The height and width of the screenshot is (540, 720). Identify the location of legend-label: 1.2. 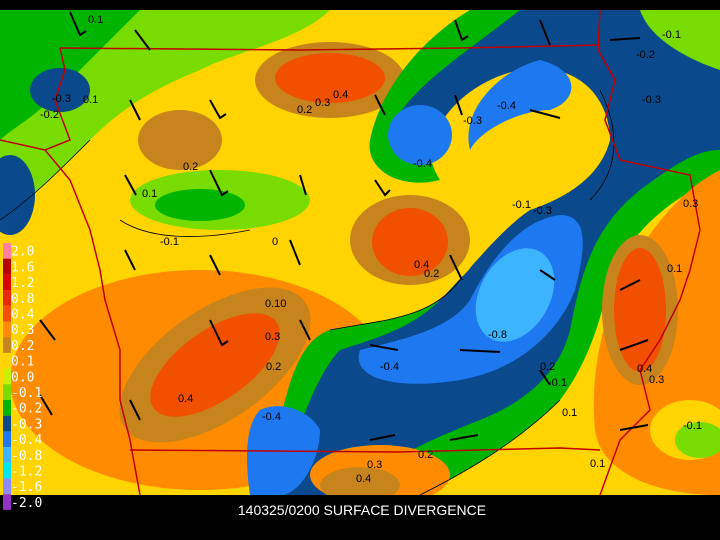
(22, 283).